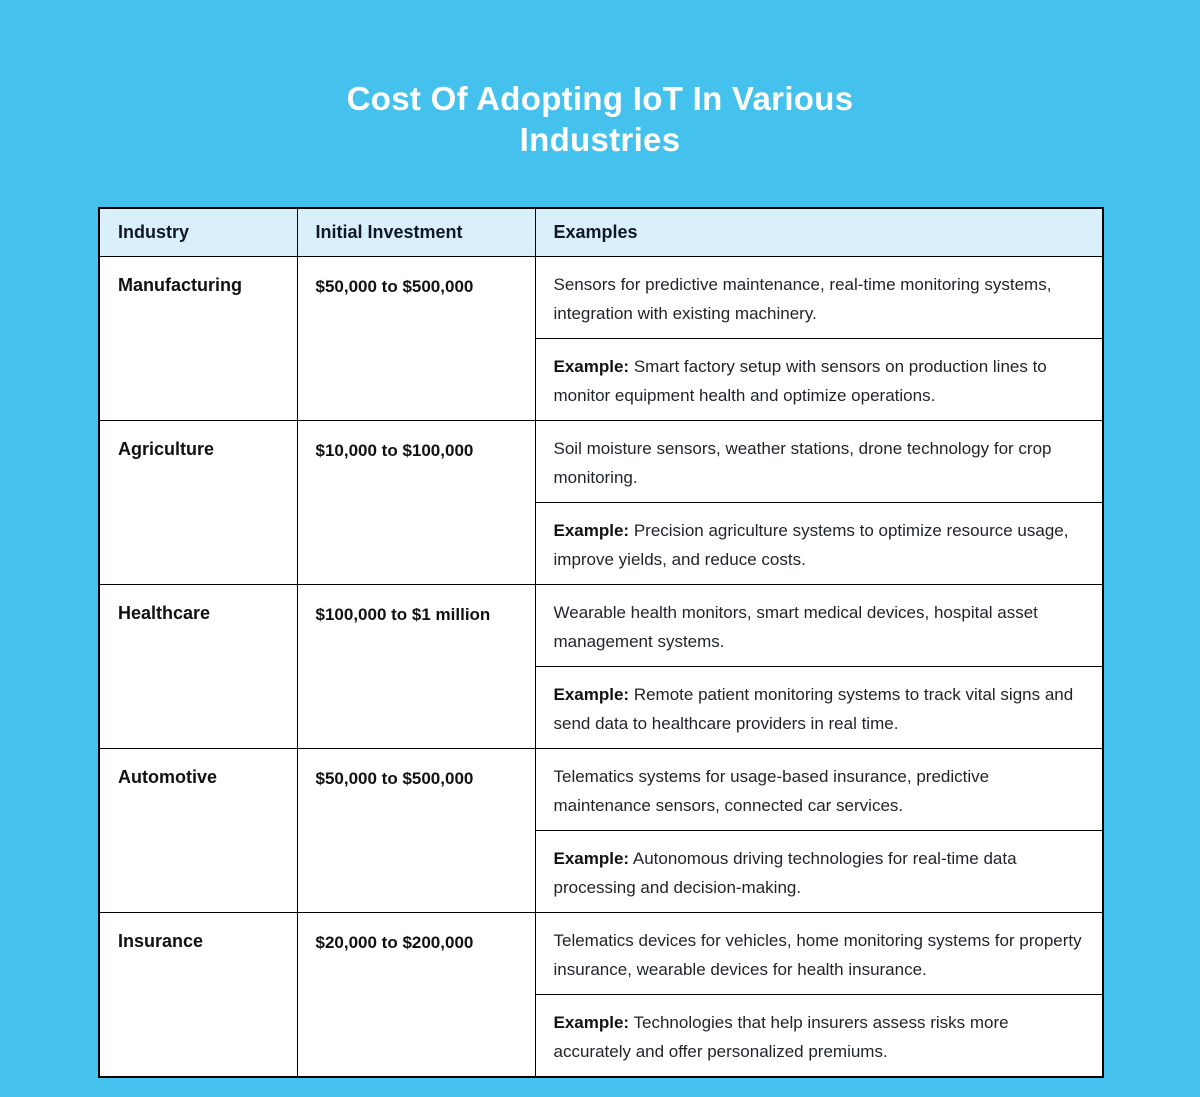  Describe the element at coordinates (198, 994) in the screenshot. I see `industry-cell: Insurance` at that location.